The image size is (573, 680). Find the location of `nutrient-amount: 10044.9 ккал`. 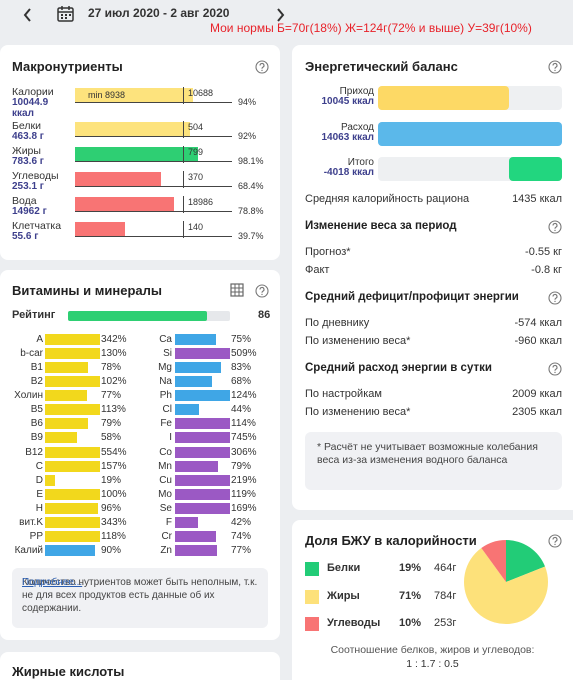

nutrient-amount: 10044.9 ккал is located at coordinates (30, 108).